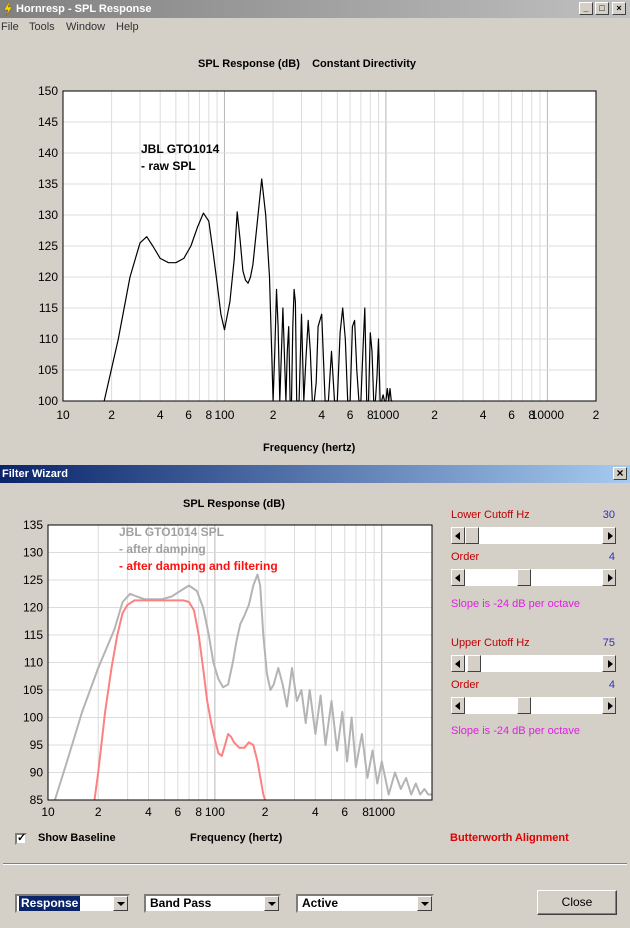 The image size is (630, 928). Describe the element at coordinates (516, 731) in the screenshot. I see `upper-slope-text: Slope is -24 dB per octave` at that location.